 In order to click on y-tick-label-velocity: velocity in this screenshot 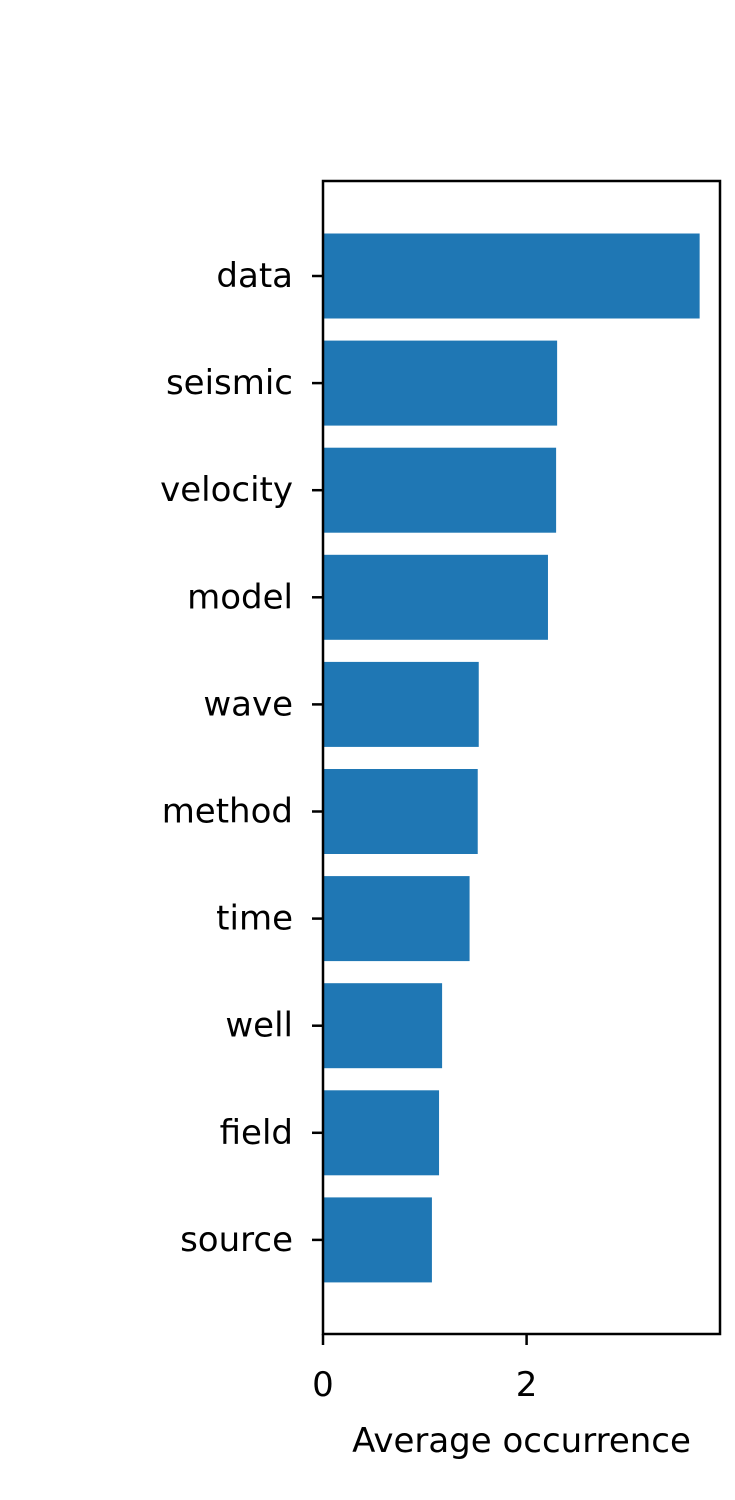, I will do `click(226, 490)`.